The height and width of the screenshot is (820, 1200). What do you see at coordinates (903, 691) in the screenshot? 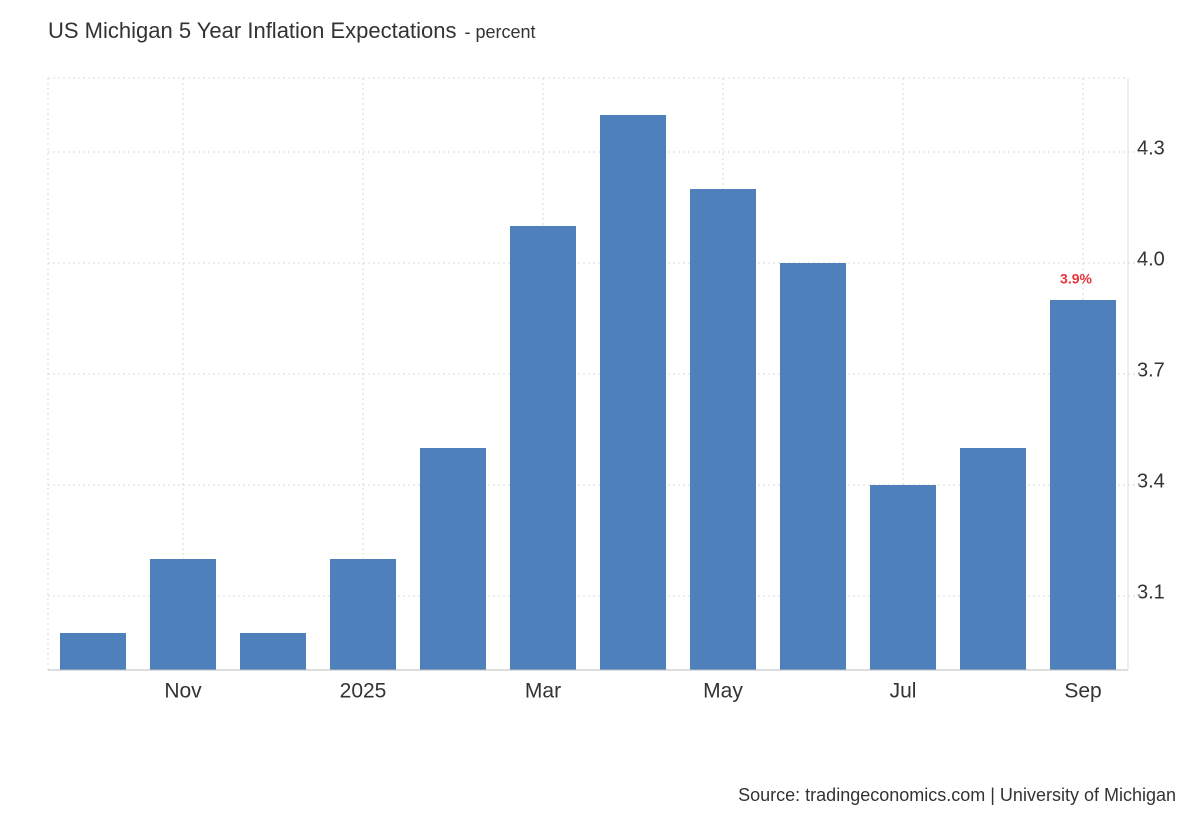
I see `x-tick-label: Jul` at bounding box center [903, 691].